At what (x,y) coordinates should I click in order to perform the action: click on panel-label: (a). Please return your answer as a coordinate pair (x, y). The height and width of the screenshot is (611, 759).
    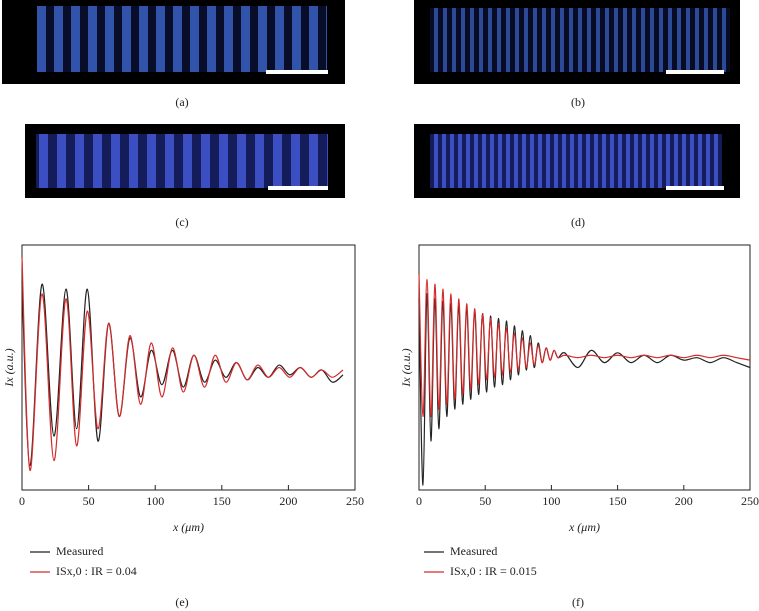
    Looking at the image, I should click on (181, 102).